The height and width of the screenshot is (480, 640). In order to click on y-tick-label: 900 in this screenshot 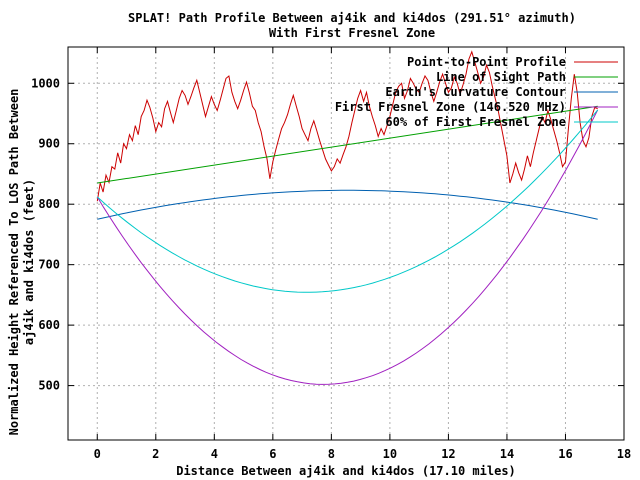, I will do `click(49, 144)`.